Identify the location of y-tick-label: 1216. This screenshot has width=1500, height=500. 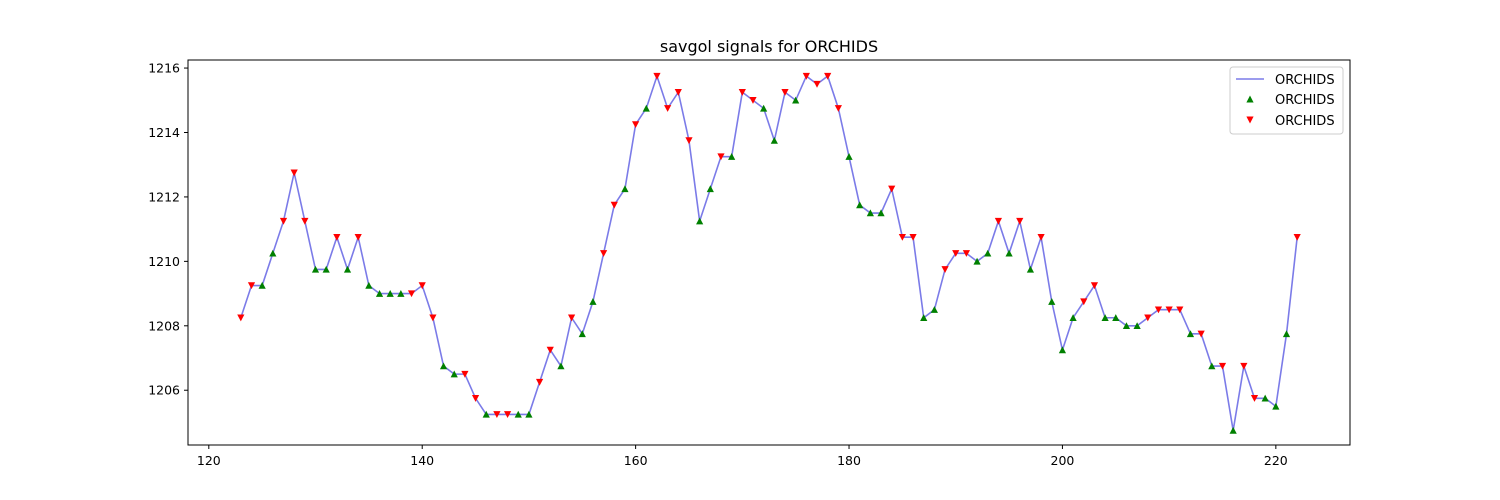
(164, 68).